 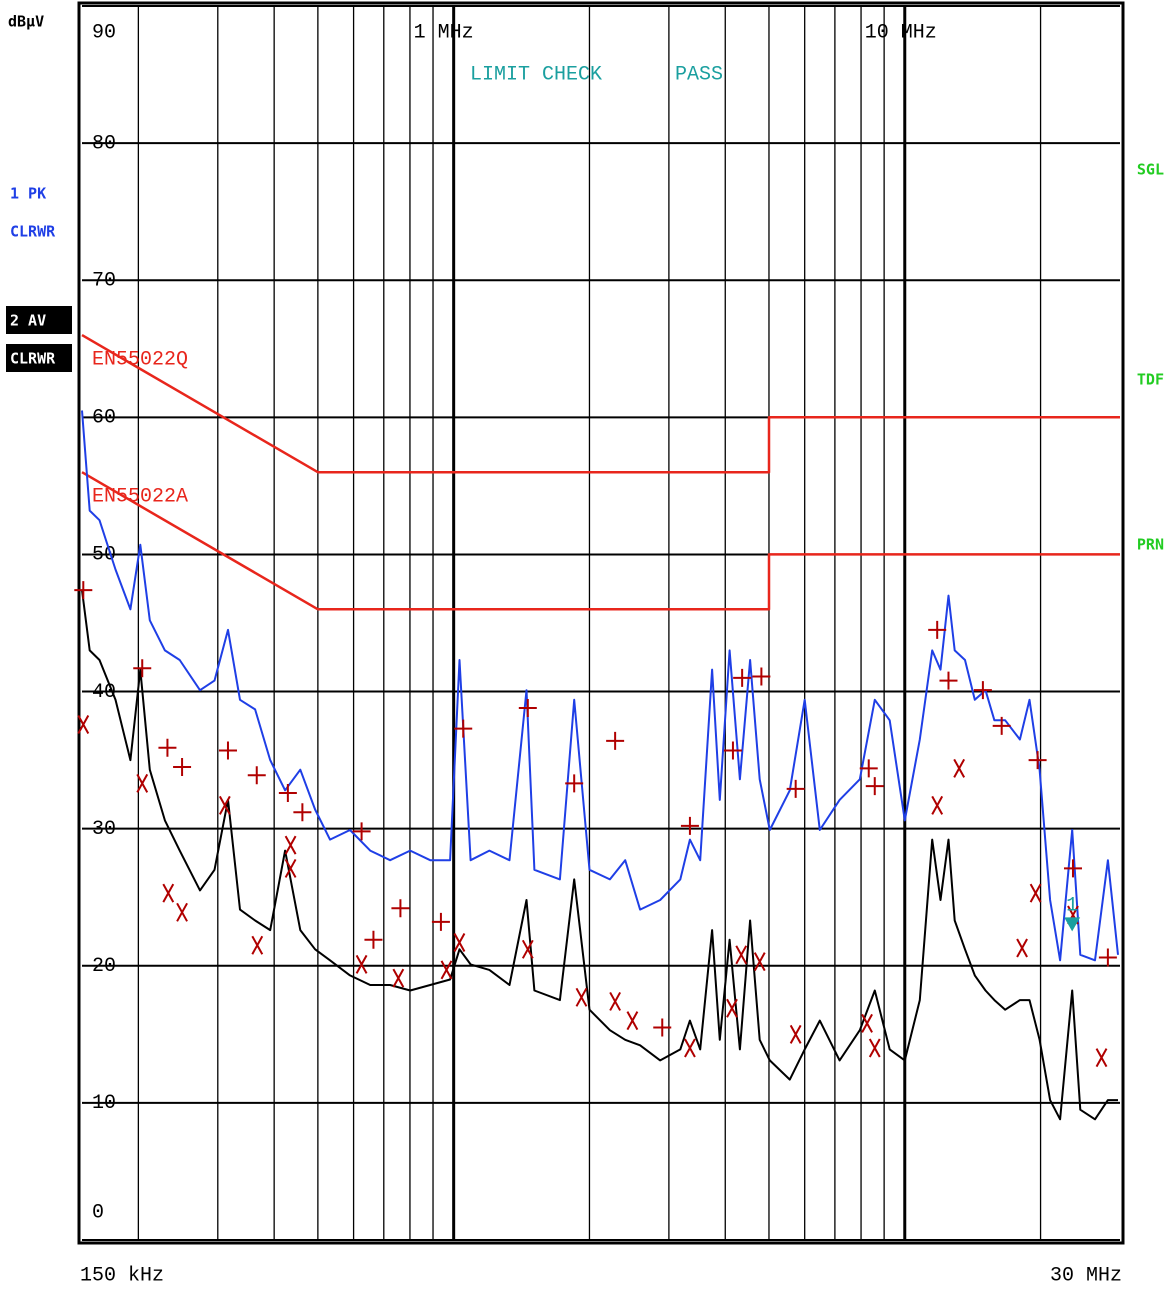 What do you see at coordinates (104, 966) in the screenshot?
I see `y-tick-label: 20` at bounding box center [104, 966].